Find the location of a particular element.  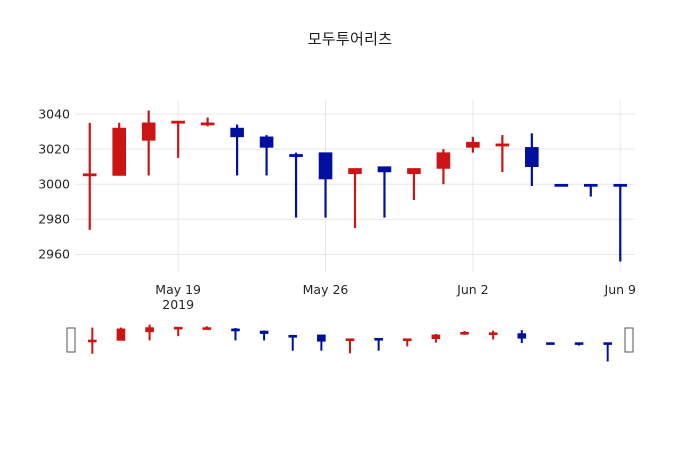

x-tick-label: May 26 is located at coordinates (326, 289).